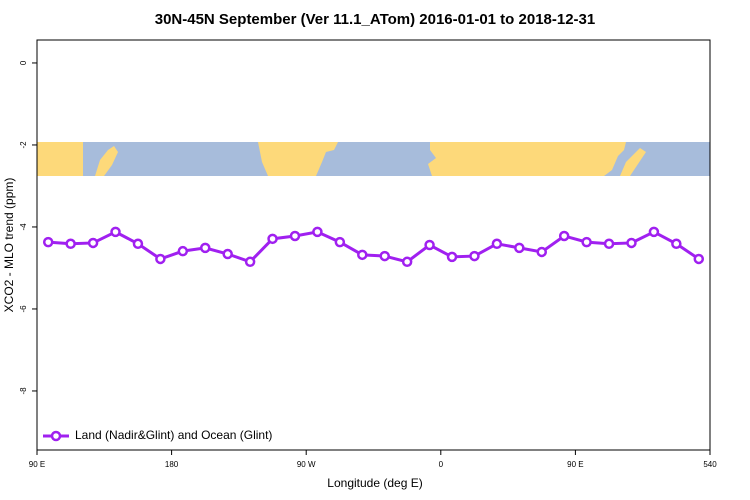 This screenshot has height=500, width=750. What do you see at coordinates (374, 483) in the screenshot?
I see `x-axis-label: Longitude (deg E)` at bounding box center [374, 483].